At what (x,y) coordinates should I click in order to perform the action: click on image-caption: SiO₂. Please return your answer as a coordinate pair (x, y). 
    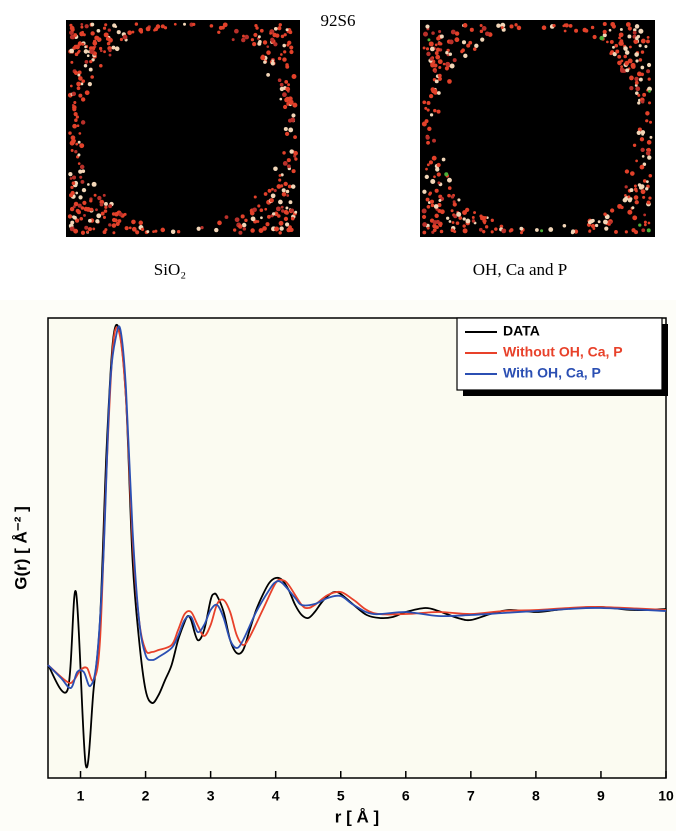
    Looking at the image, I should click on (170, 269).